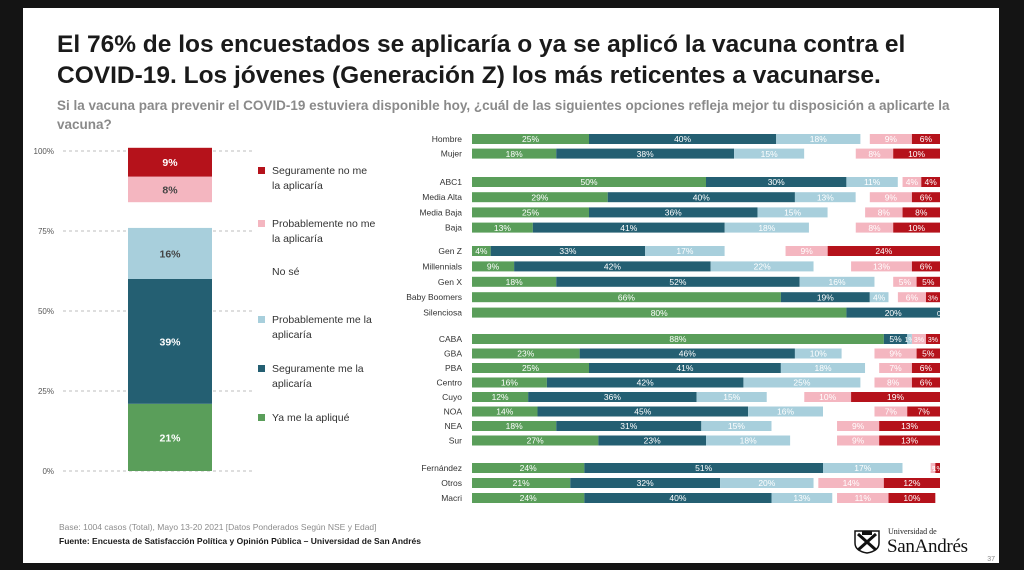 Image resolution: width=1024 pixels, height=570 pixels. I want to click on total-bar-segment, so click(170, 341).